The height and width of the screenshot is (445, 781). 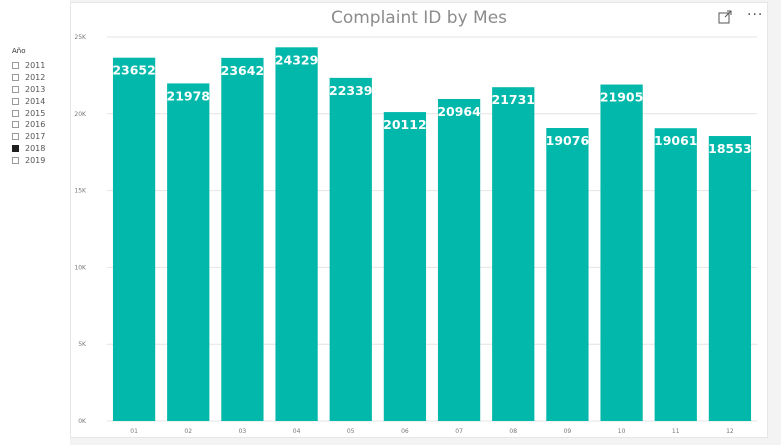 What do you see at coordinates (243, 70) in the screenshot?
I see `data-label: 23642` at bounding box center [243, 70].